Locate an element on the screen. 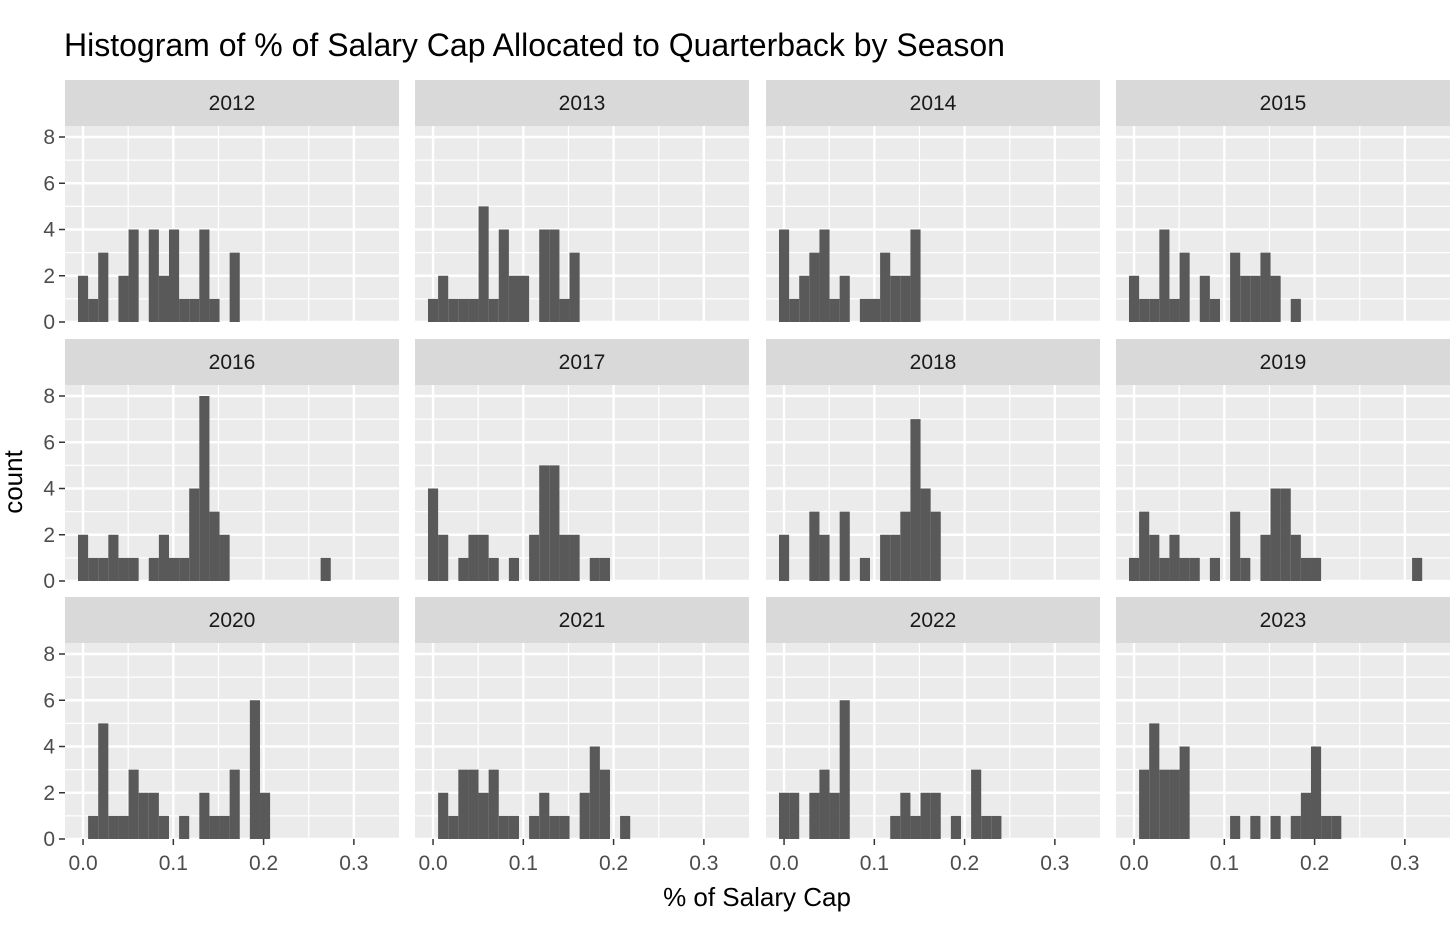 This screenshot has height=926, width=1456. facet-panel-2020: 2020 is located at coordinates (232, 719).